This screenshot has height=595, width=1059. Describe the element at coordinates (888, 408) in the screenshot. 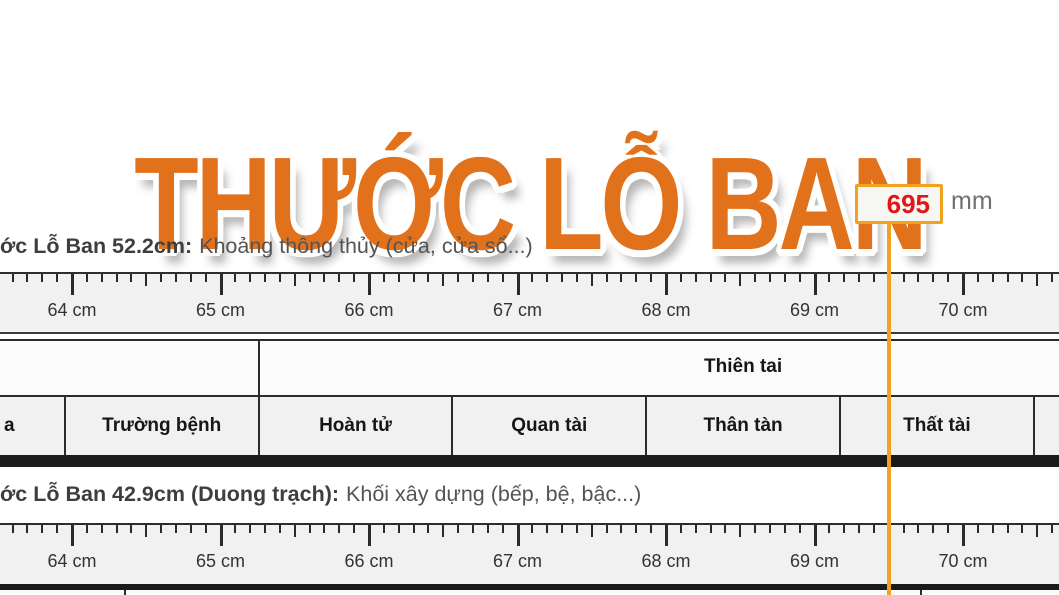

I see `measurement-indicator-line` at that location.